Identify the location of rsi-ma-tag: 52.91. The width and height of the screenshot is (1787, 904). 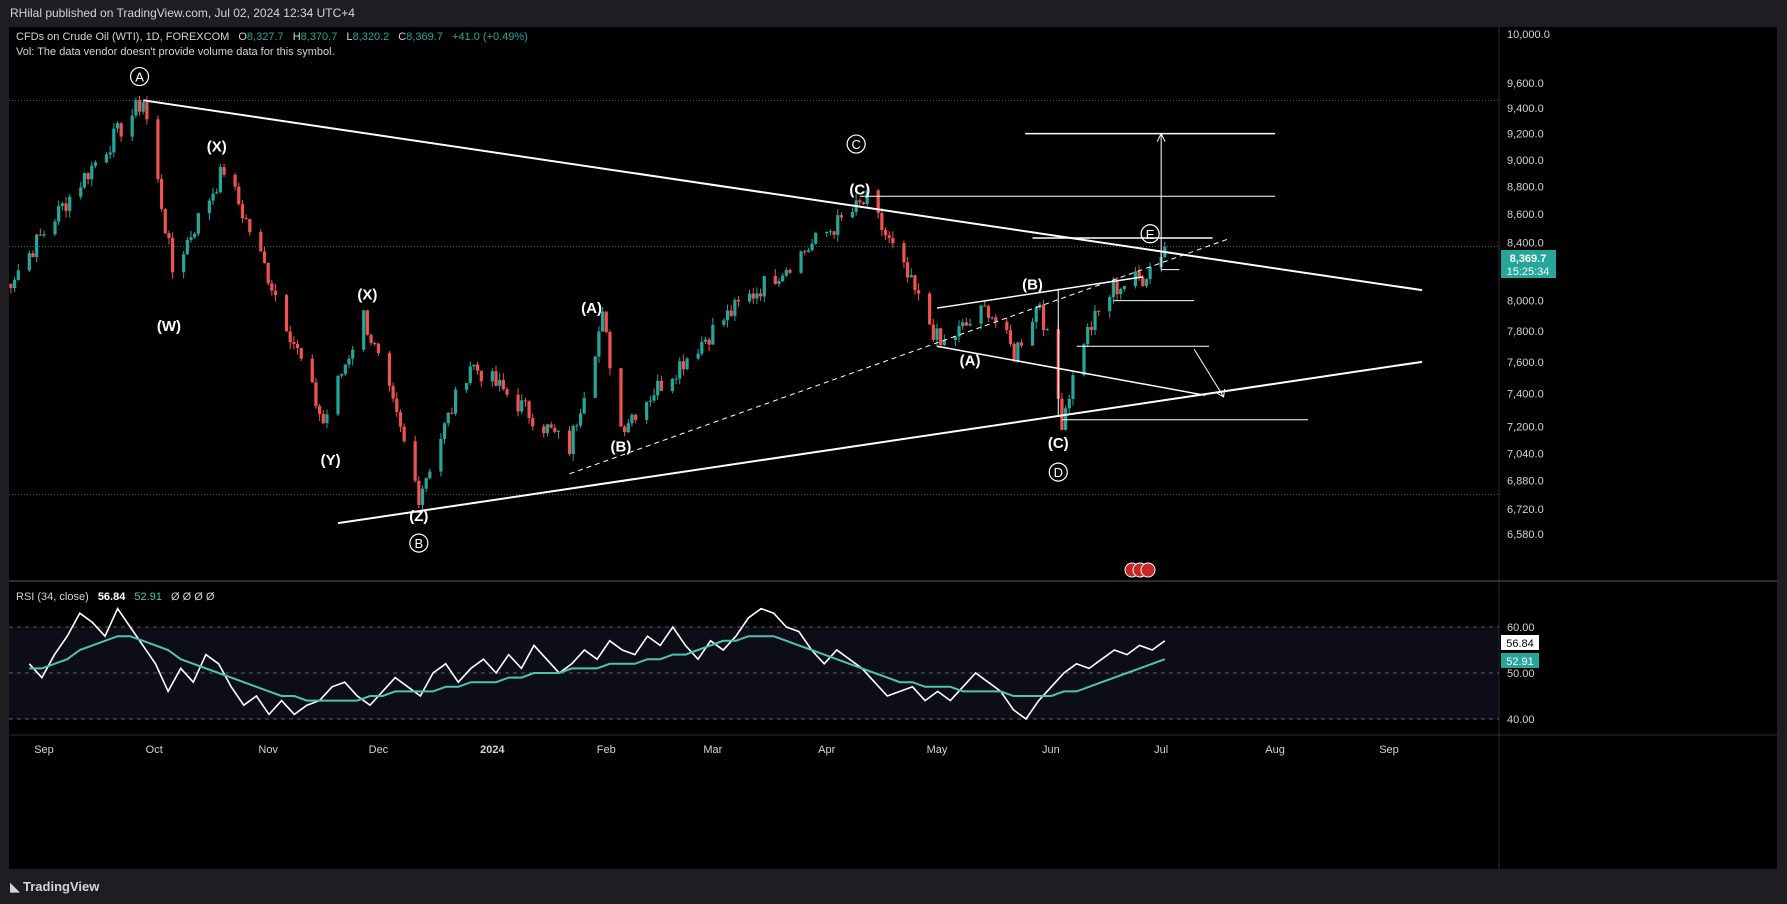
(1520, 660).